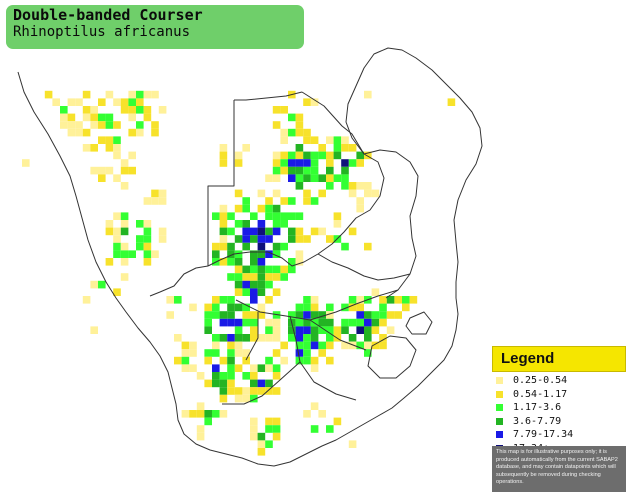 The width and height of the screenshot is (627, 494). Describe the element at coordinates (540, 394) in the screenshot. I see `legend-label: 0.54-1.17` at that location.